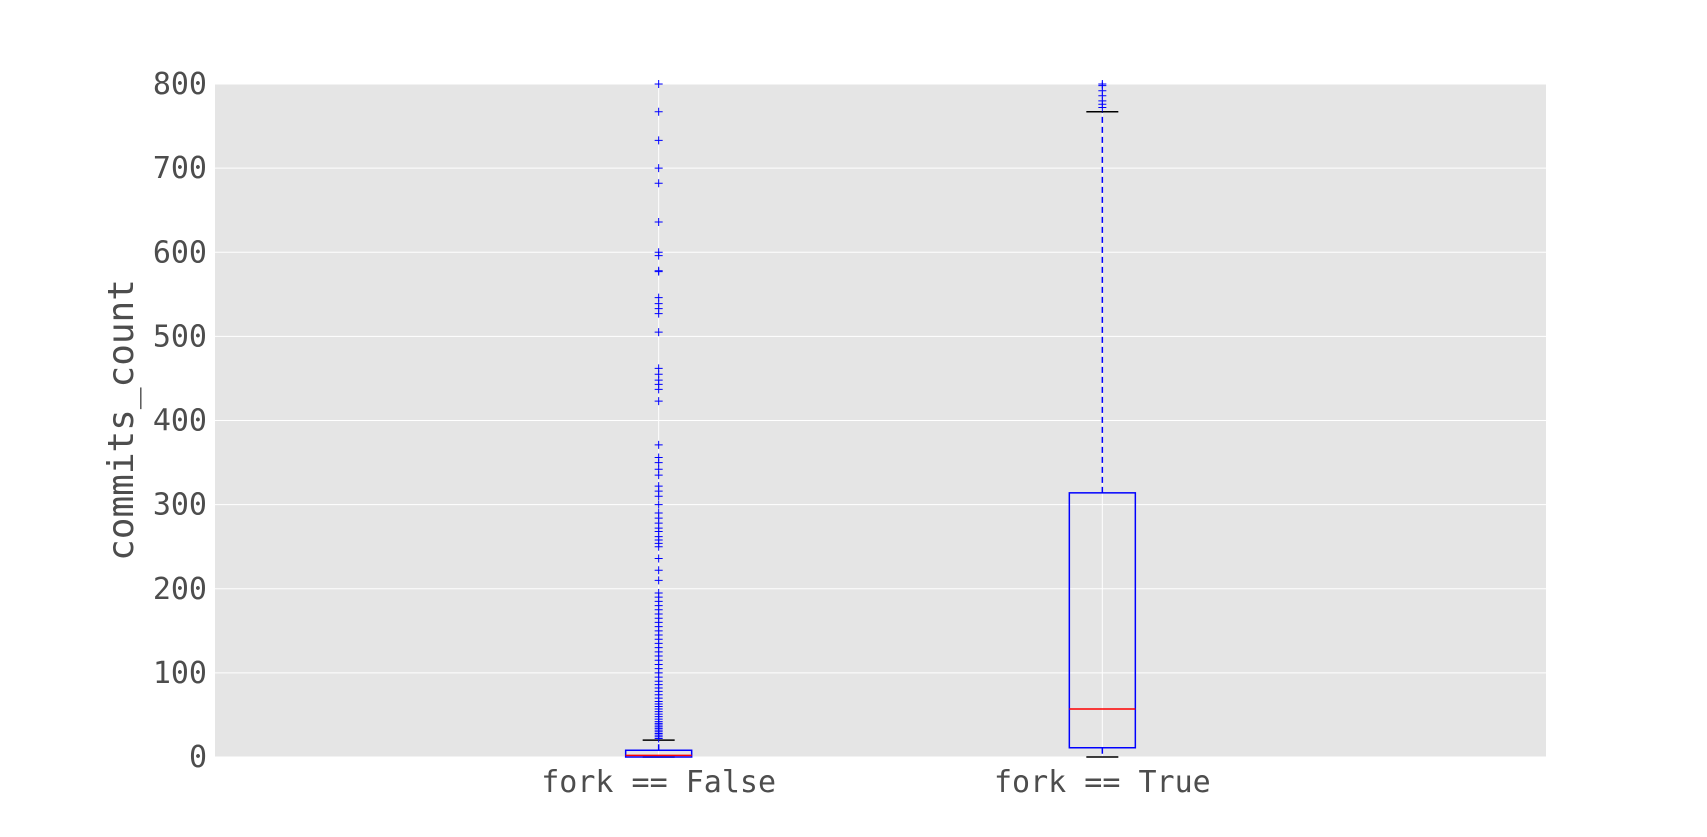  Describe the element at coordinates (180, 673) in the screenshot. I see `y-tick-label: 100` at that location.